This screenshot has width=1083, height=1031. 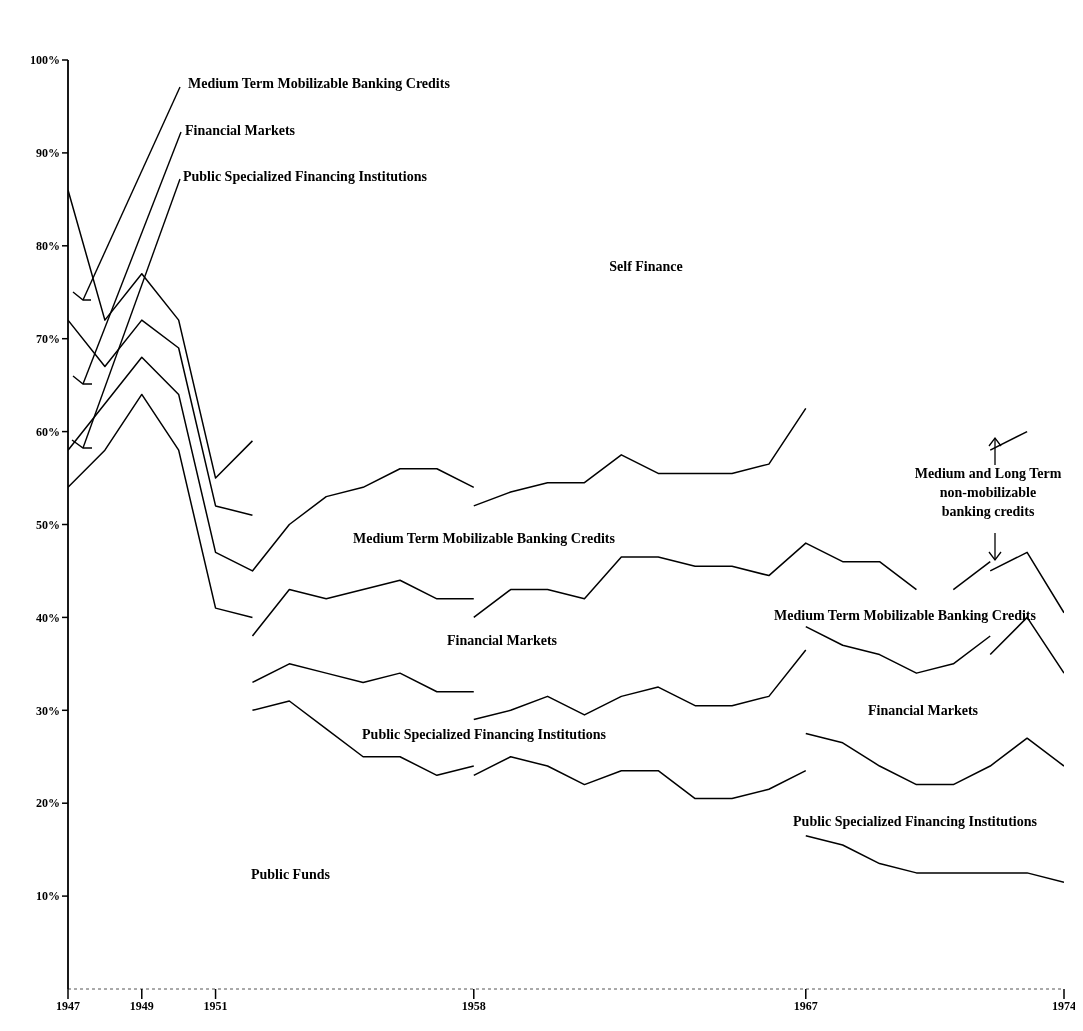 What do you see at coordinates (48, 710) in the screenshot?
I see `y-tick-label: 30%` at bounding box center [48, 710].